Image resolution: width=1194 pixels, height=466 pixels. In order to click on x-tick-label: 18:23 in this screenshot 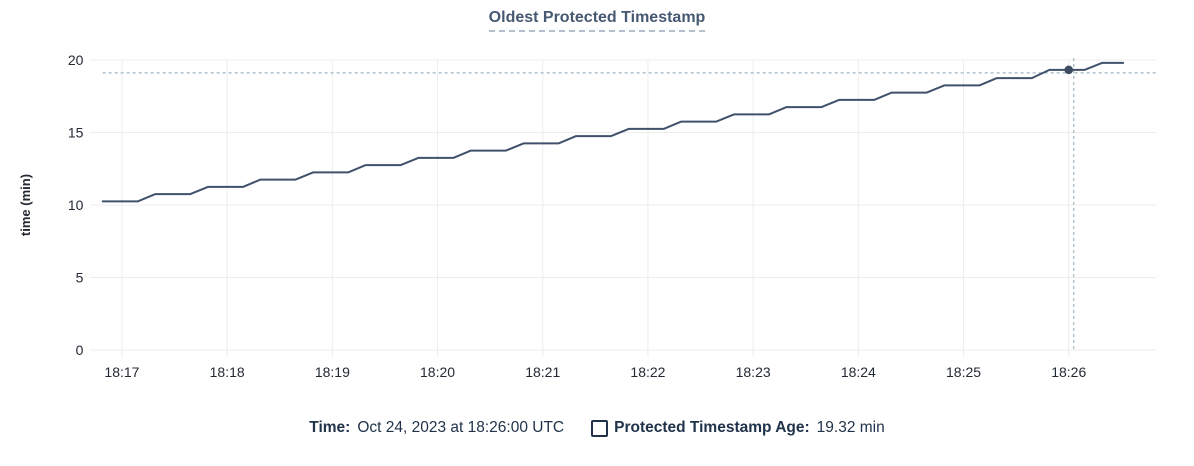, I will do `click(753, 372)`.